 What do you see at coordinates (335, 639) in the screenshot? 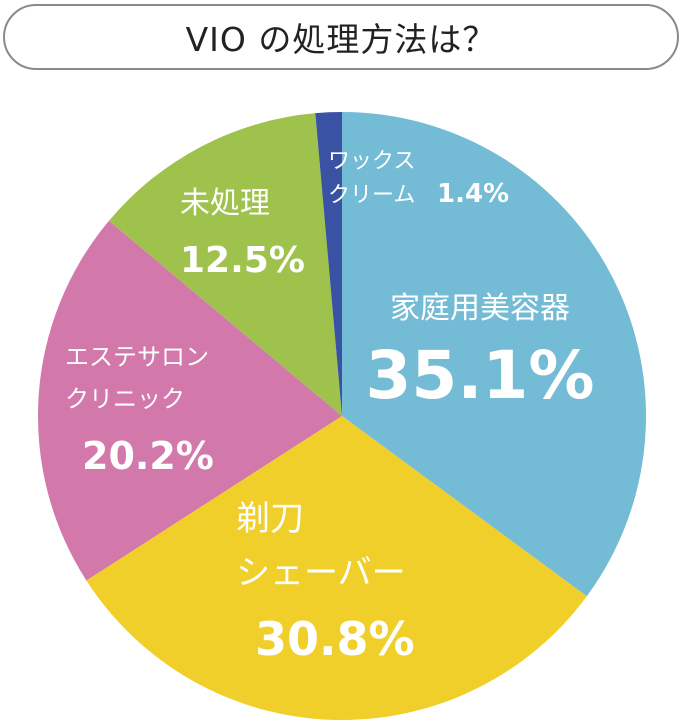
I see `slice-percent-razor: 30.8%` at bounding box center [335, 639].